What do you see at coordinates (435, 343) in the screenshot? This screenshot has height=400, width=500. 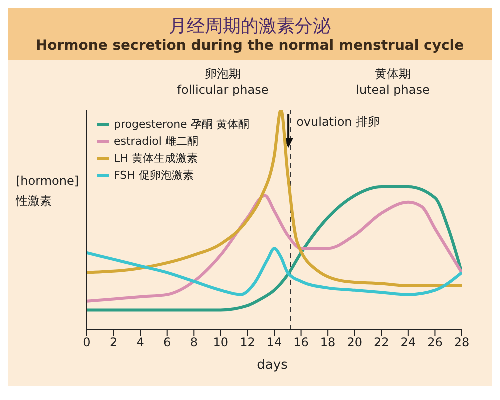 I see `x-tick-label: 26` at bounding box center [435, 343].